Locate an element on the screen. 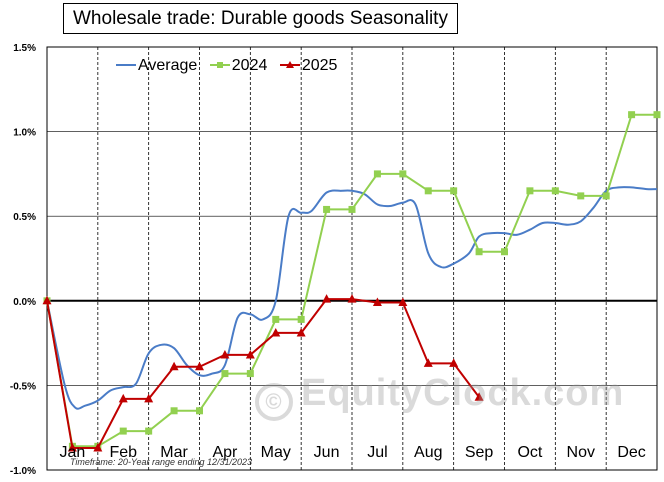  legend-swatch-average is located at coordinates (126, 65).